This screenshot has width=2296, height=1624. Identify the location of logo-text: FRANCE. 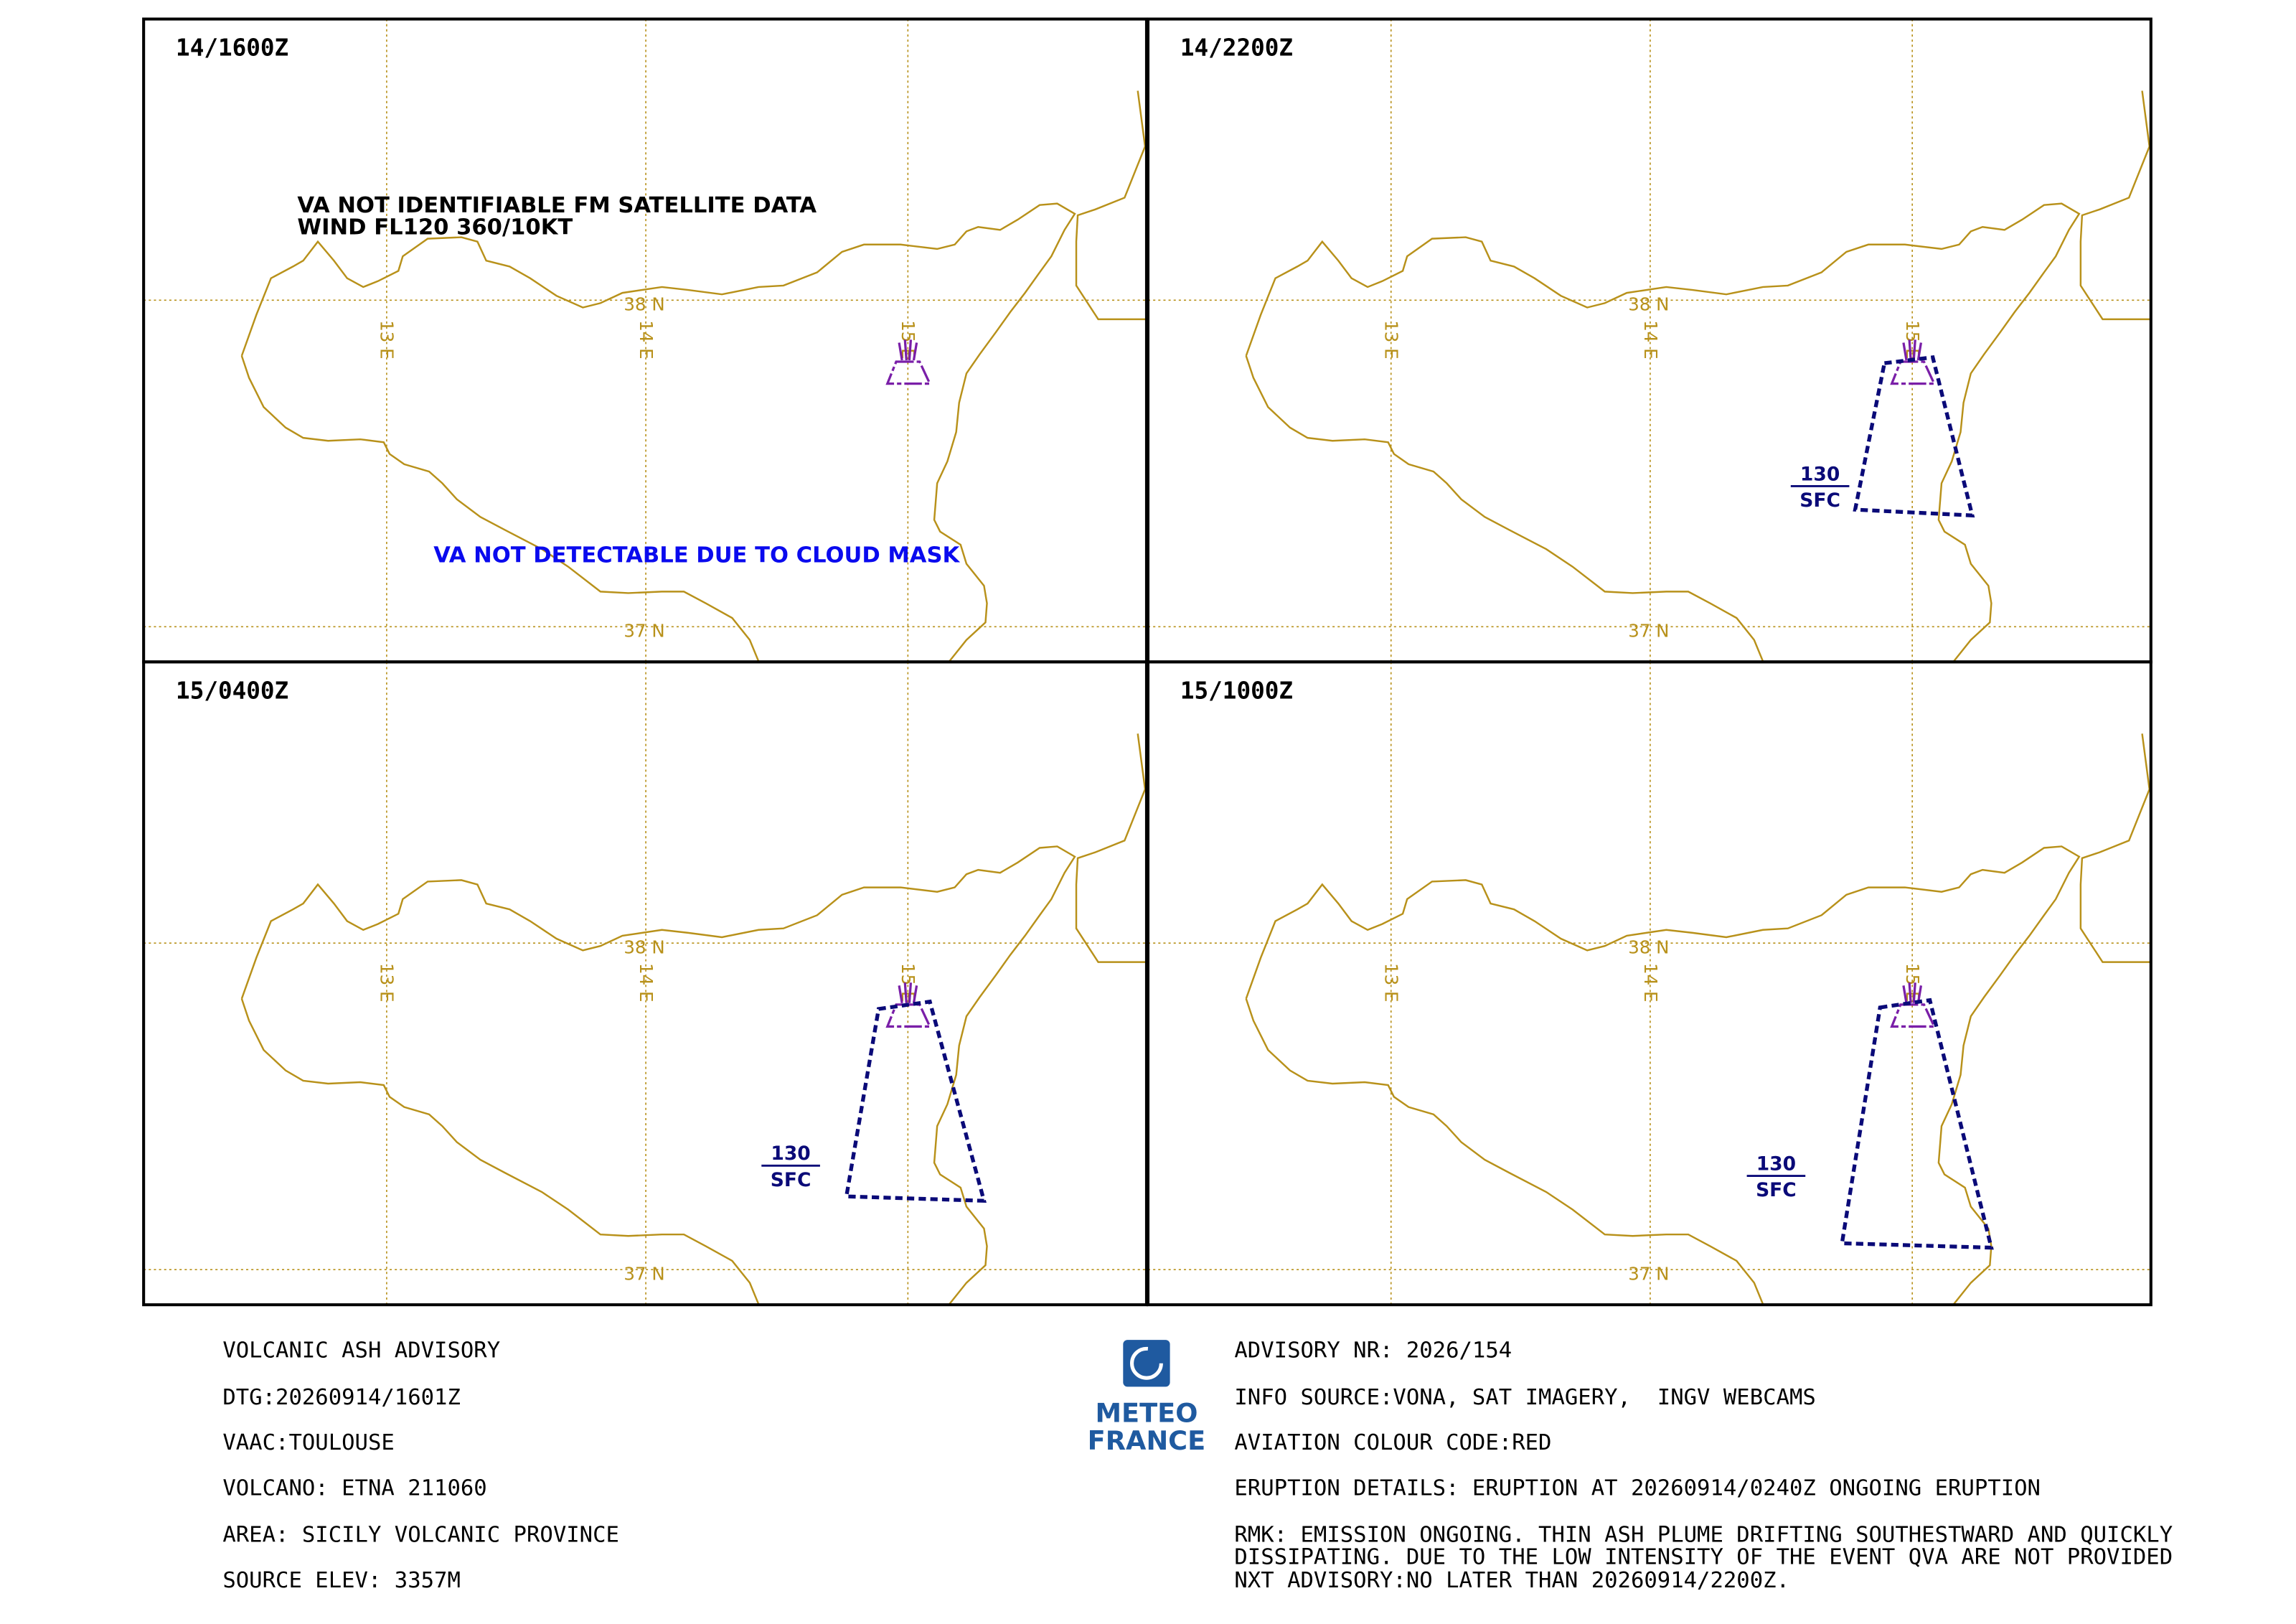
(1147, 1440).